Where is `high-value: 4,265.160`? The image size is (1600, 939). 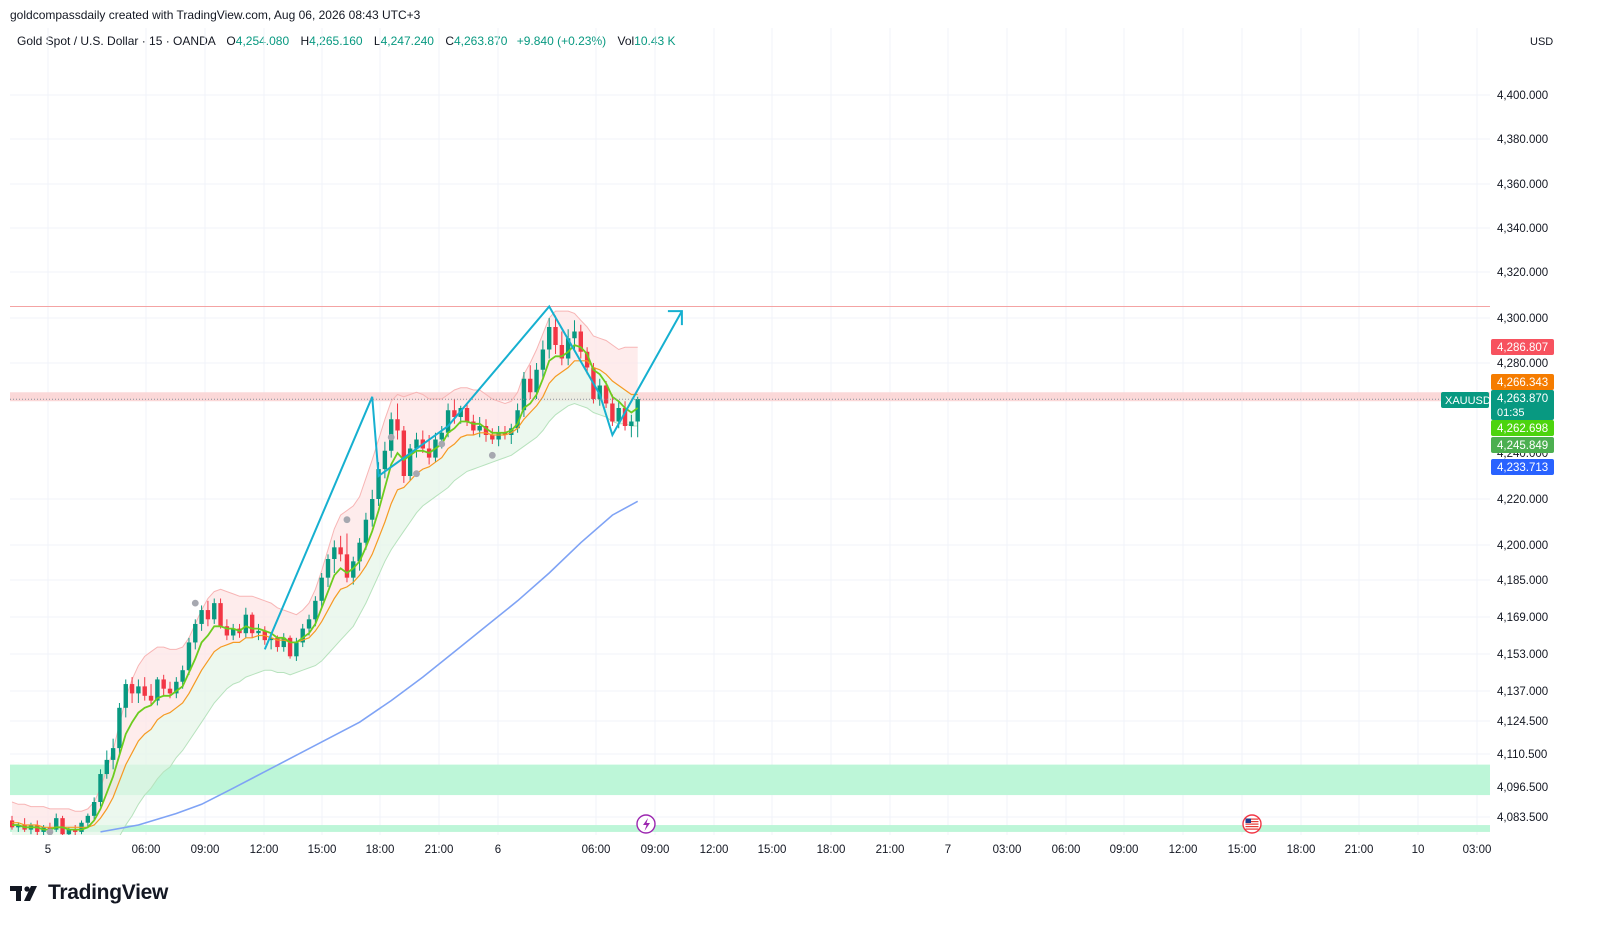 high-value: 4,265.160 is located at coordinates (336, 41).